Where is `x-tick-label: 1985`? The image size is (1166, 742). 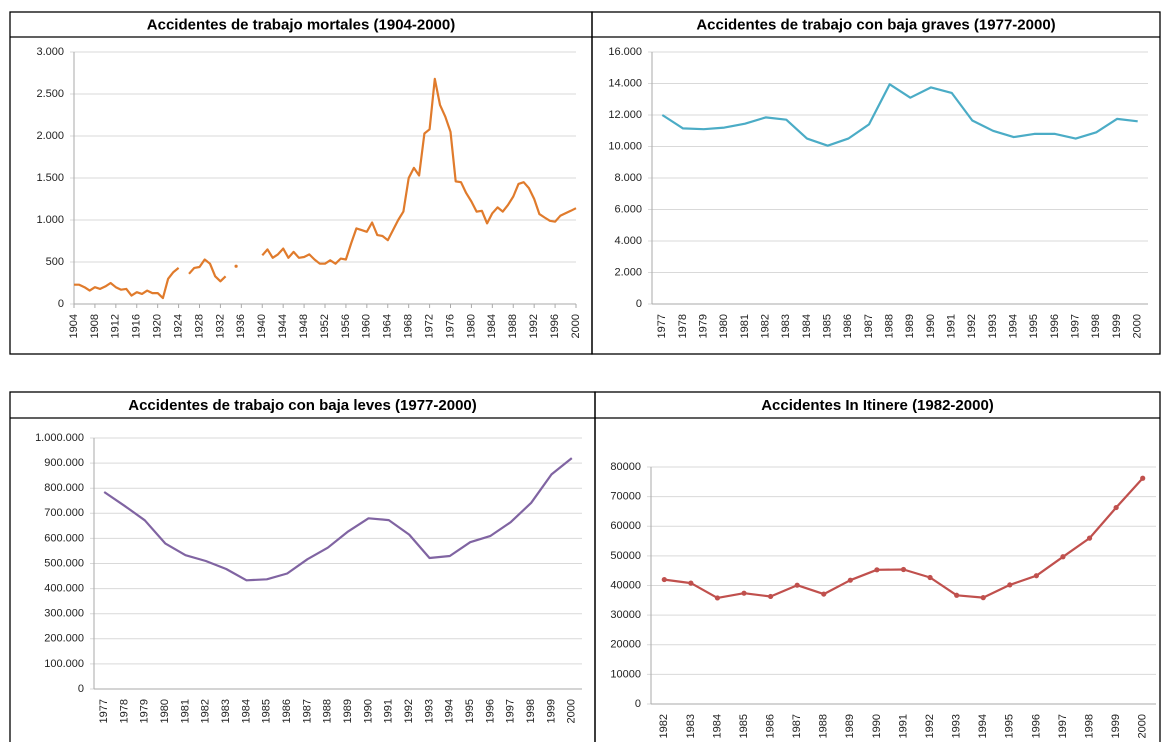 x-tick-label: 1985 is located at coordinates (828, 326).